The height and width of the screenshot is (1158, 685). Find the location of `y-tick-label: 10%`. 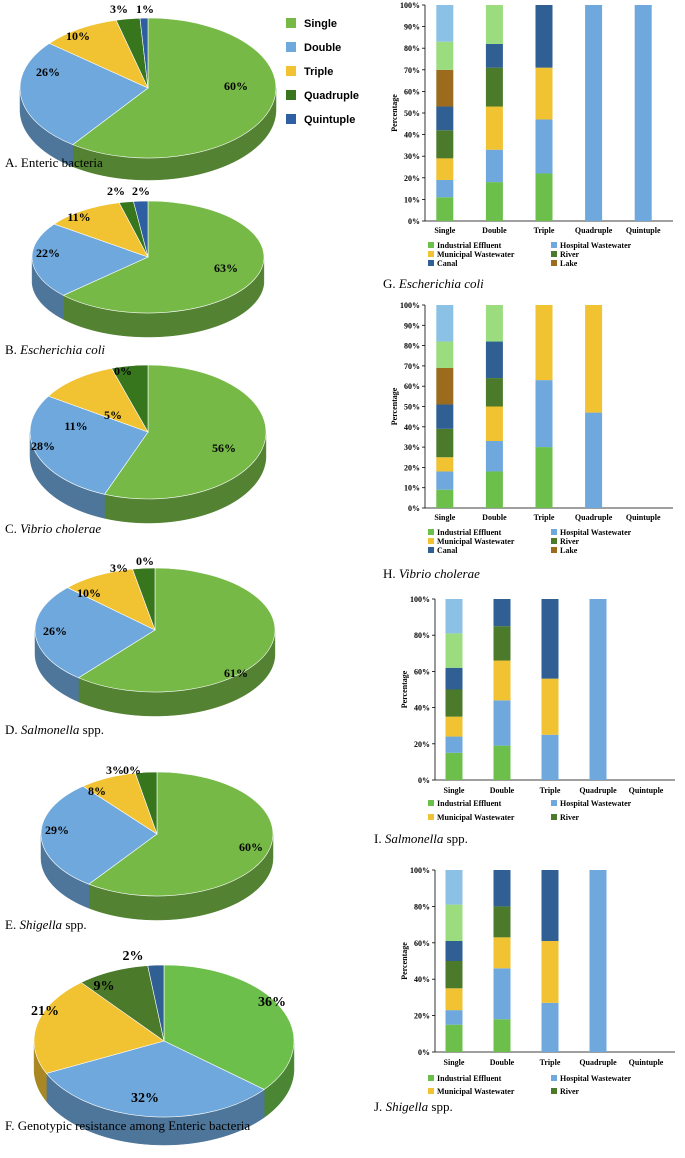

y-tick-label: 10% is located at coordinates (412, 488).